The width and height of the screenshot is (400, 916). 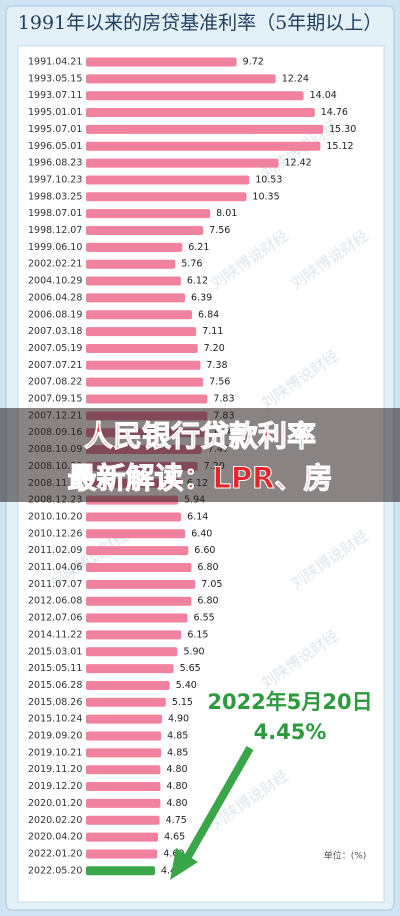 What do you see at coordinates (173, 853) in the screenshot?
I see `value-label: 4.60` at bounding box center [173, 853].